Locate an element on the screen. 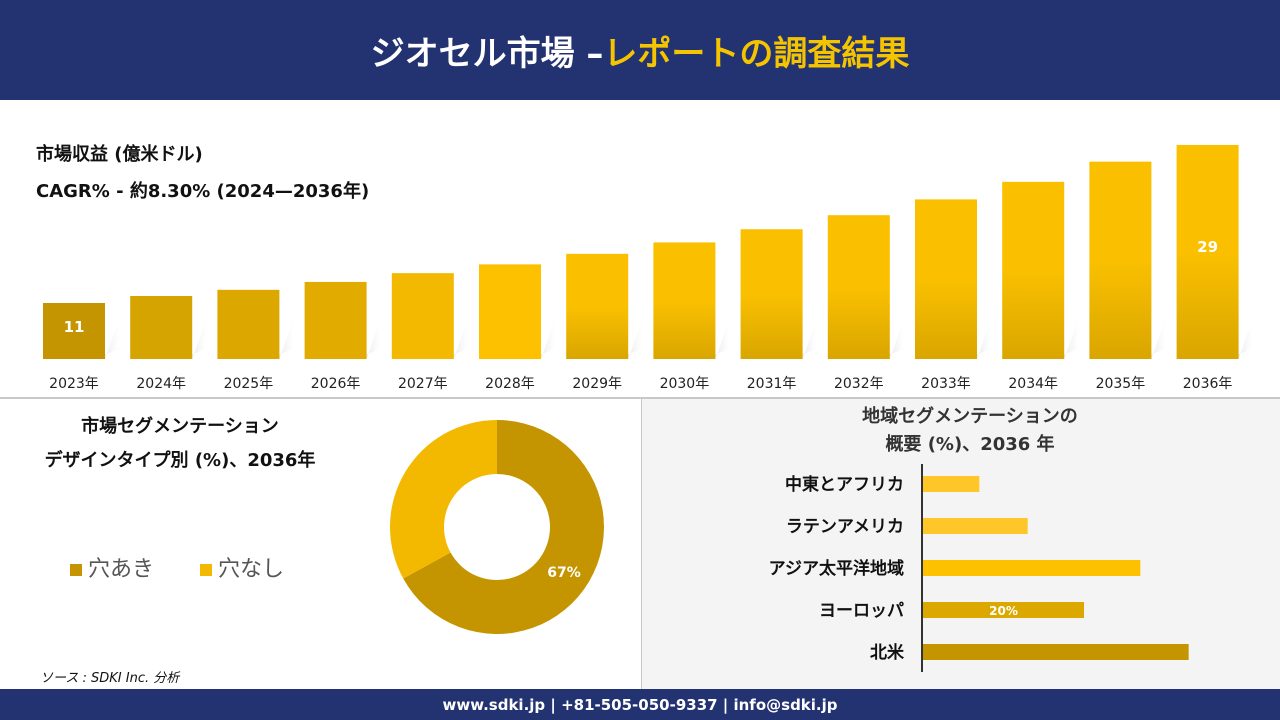 This screenshot has height=720, width=1280. x-tick-label: 2030年 is located at coordinates (685, 384).